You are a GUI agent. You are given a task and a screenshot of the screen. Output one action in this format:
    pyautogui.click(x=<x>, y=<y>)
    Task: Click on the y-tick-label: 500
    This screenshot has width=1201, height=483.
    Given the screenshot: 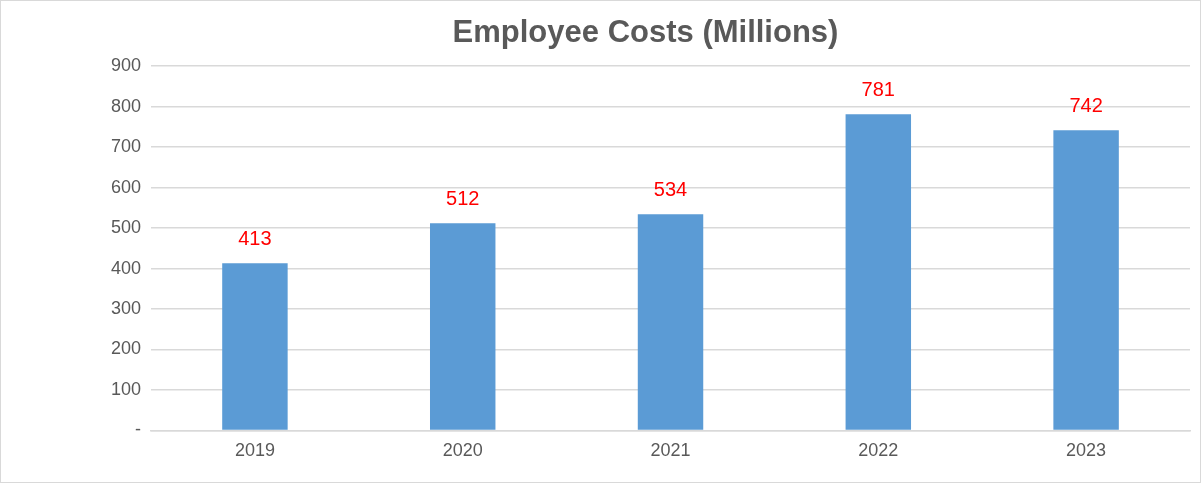 What is the action you would take?
    pyautogui.click(x=126, y=227)
    